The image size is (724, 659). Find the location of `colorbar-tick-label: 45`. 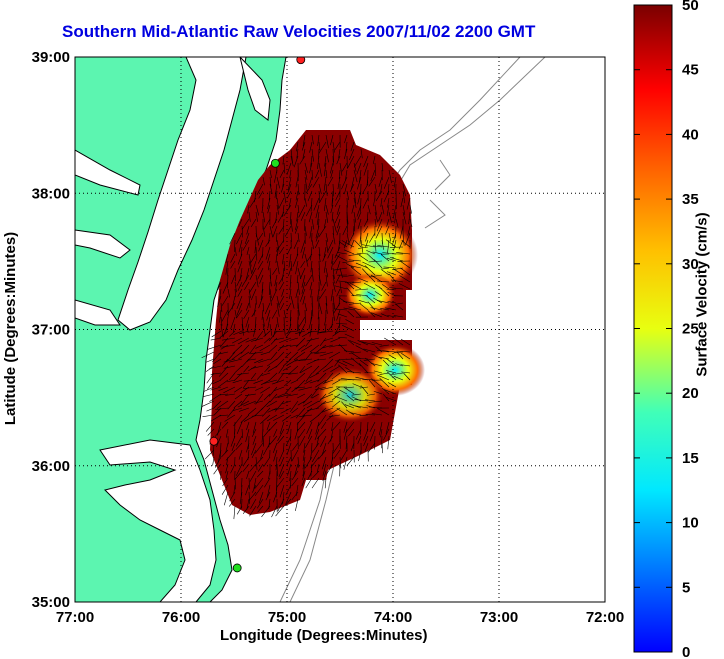

colorbar-tick-label: 45 is located at coordinates (690, 70).